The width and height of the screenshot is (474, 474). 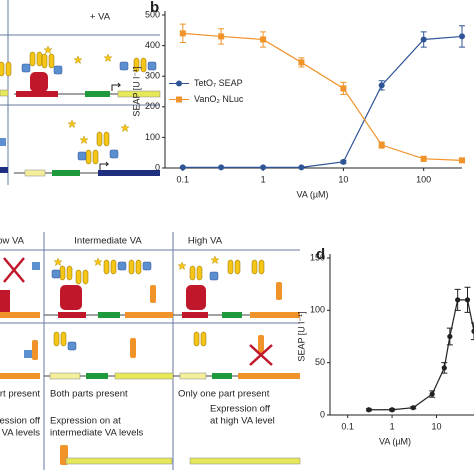 I want to click on y-tick-label: 50, so click(x=320, y=362).